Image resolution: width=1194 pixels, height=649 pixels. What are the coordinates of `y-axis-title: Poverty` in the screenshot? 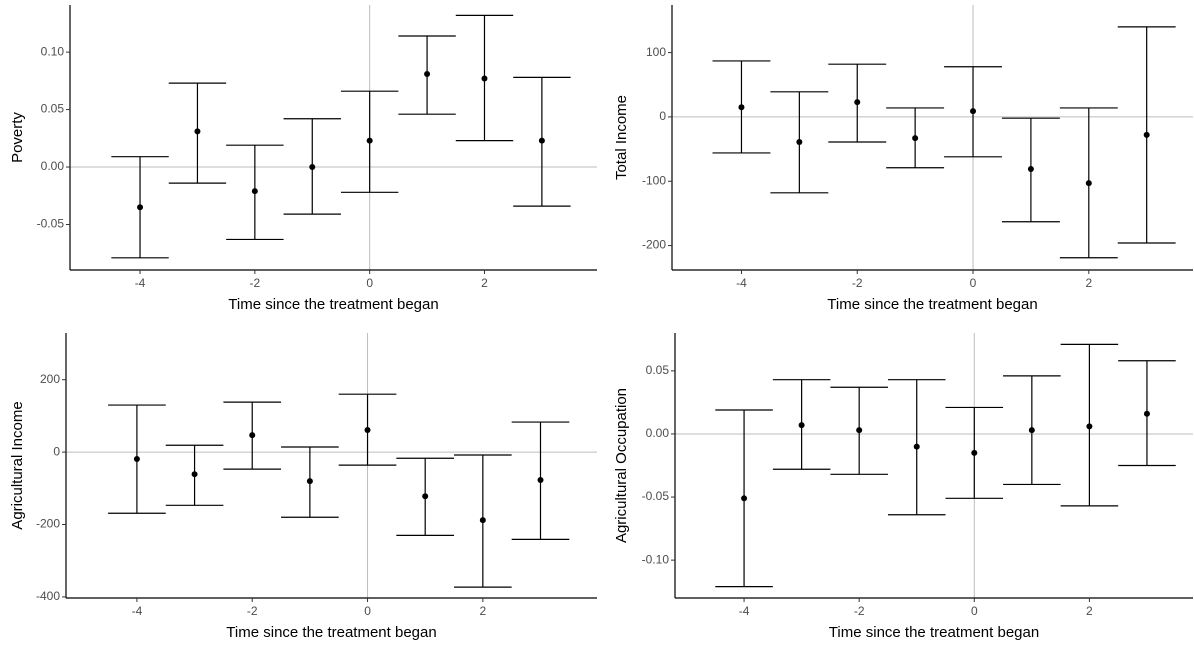 It's located at (17, 137).